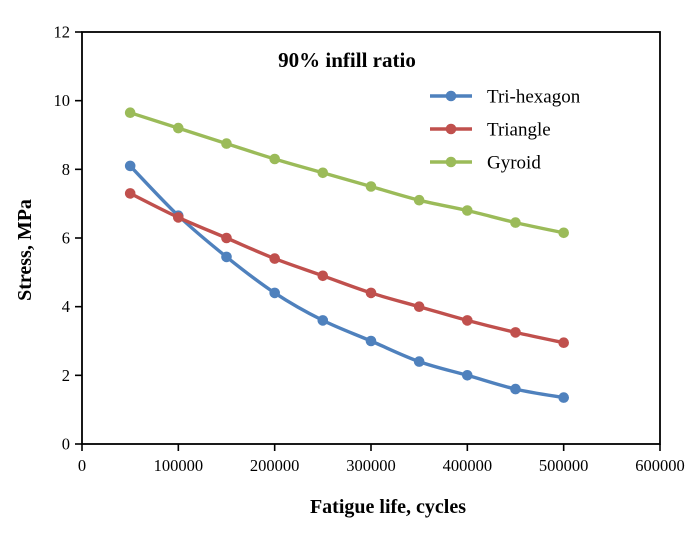 The image size is (700, 536). I want to click on x-axis-ticks: 0 100000 200000 300000 400000 500000 600000, so click(381, 459).